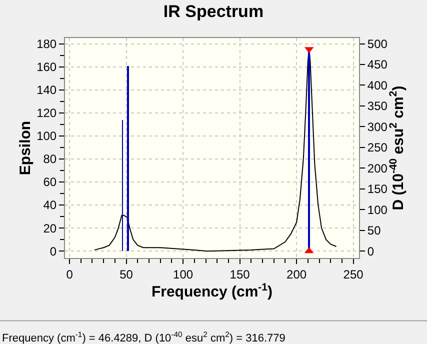 The width and height of the screenshot is (427, 344). I want to click on y-axis-title: Epsilon, so click(25, 148).